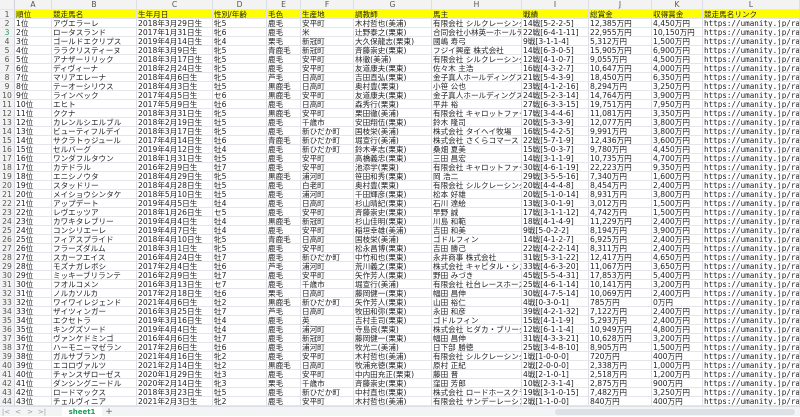 The width and height of the screenshot is (800, 417). I want to click on cell-j: 12,436万円, so click(620, 140).